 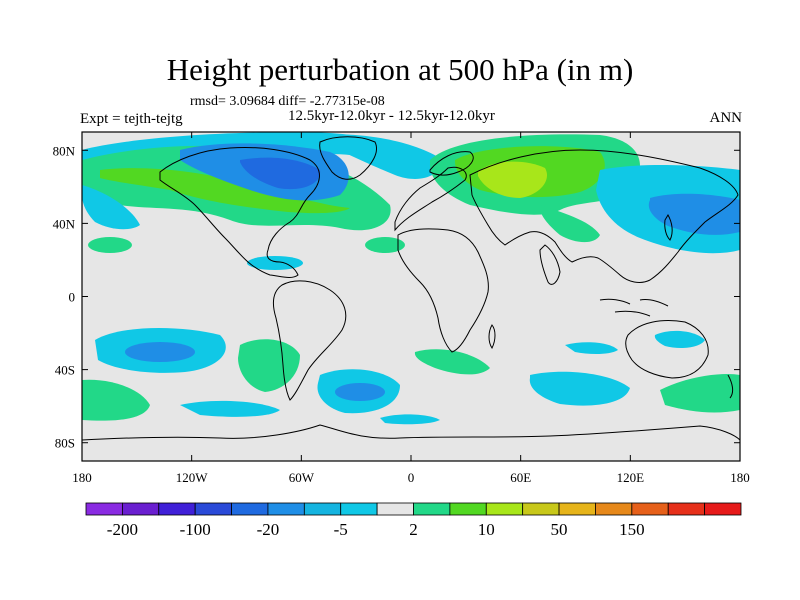 What do you see at coordinates (160, 352) in the screenshot?
I see `field-blue-south-pacific` at bounding box center [160, 352].